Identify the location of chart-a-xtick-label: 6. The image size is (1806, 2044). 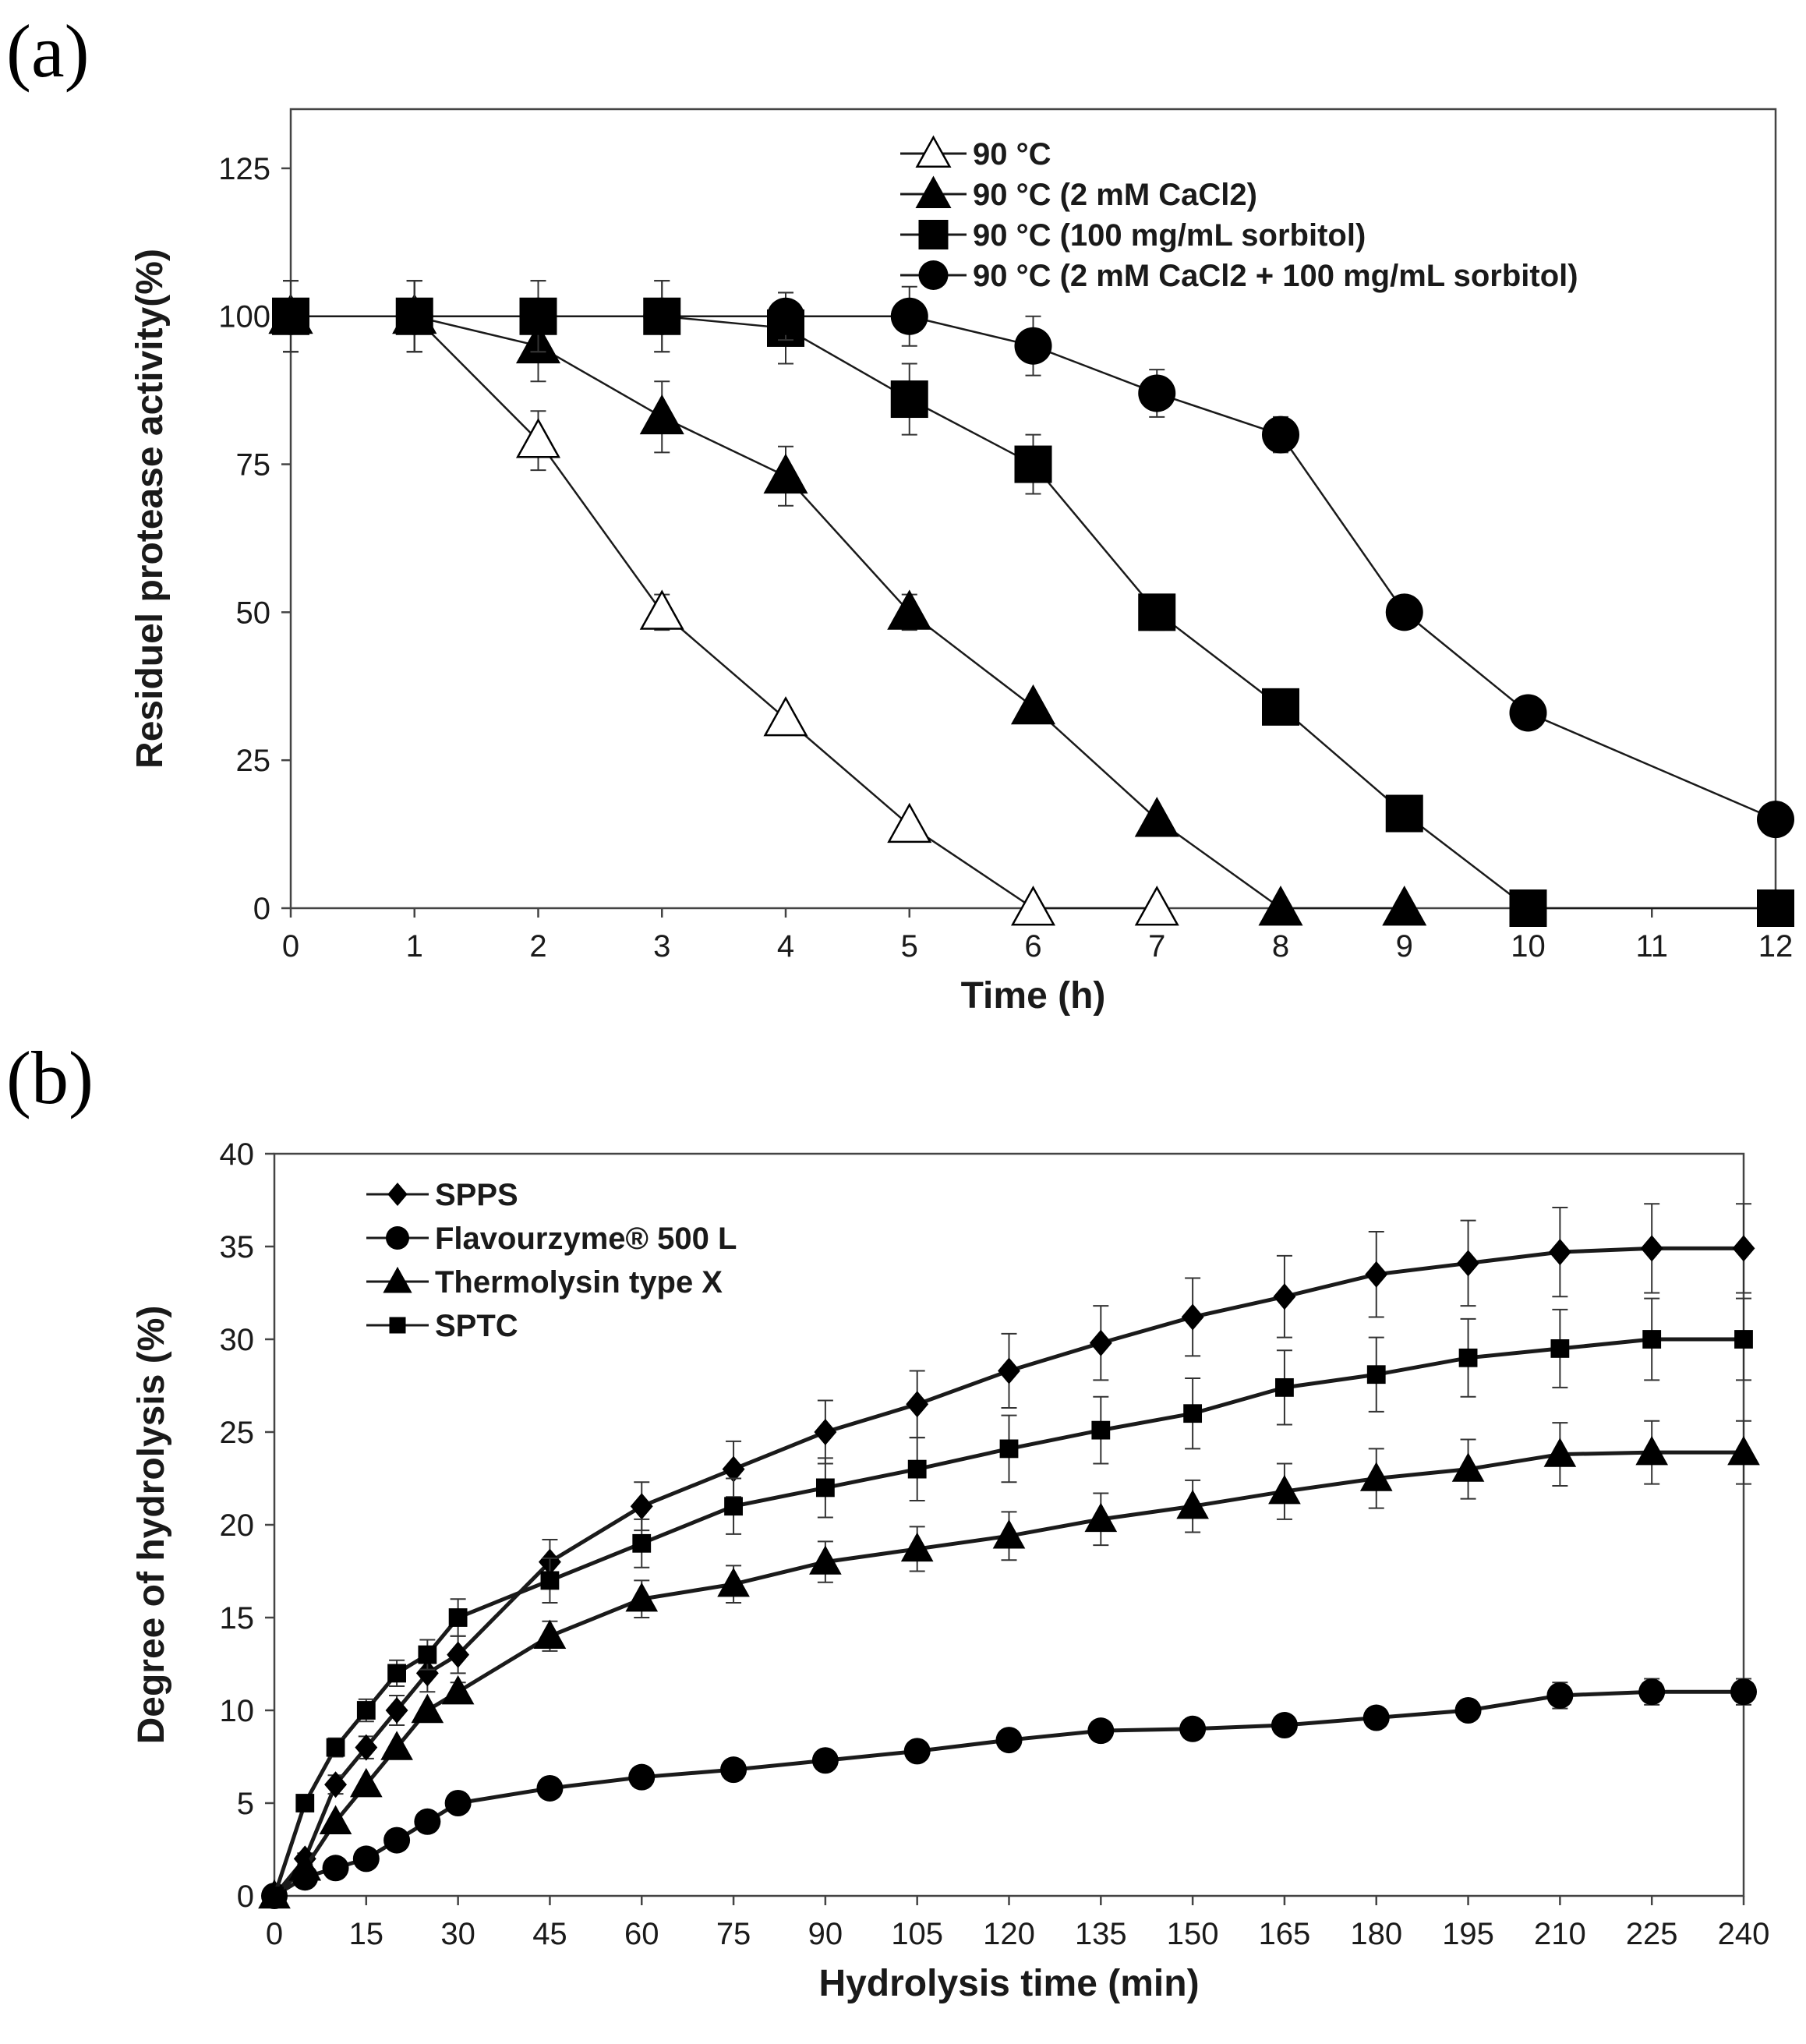
(1032, 946).